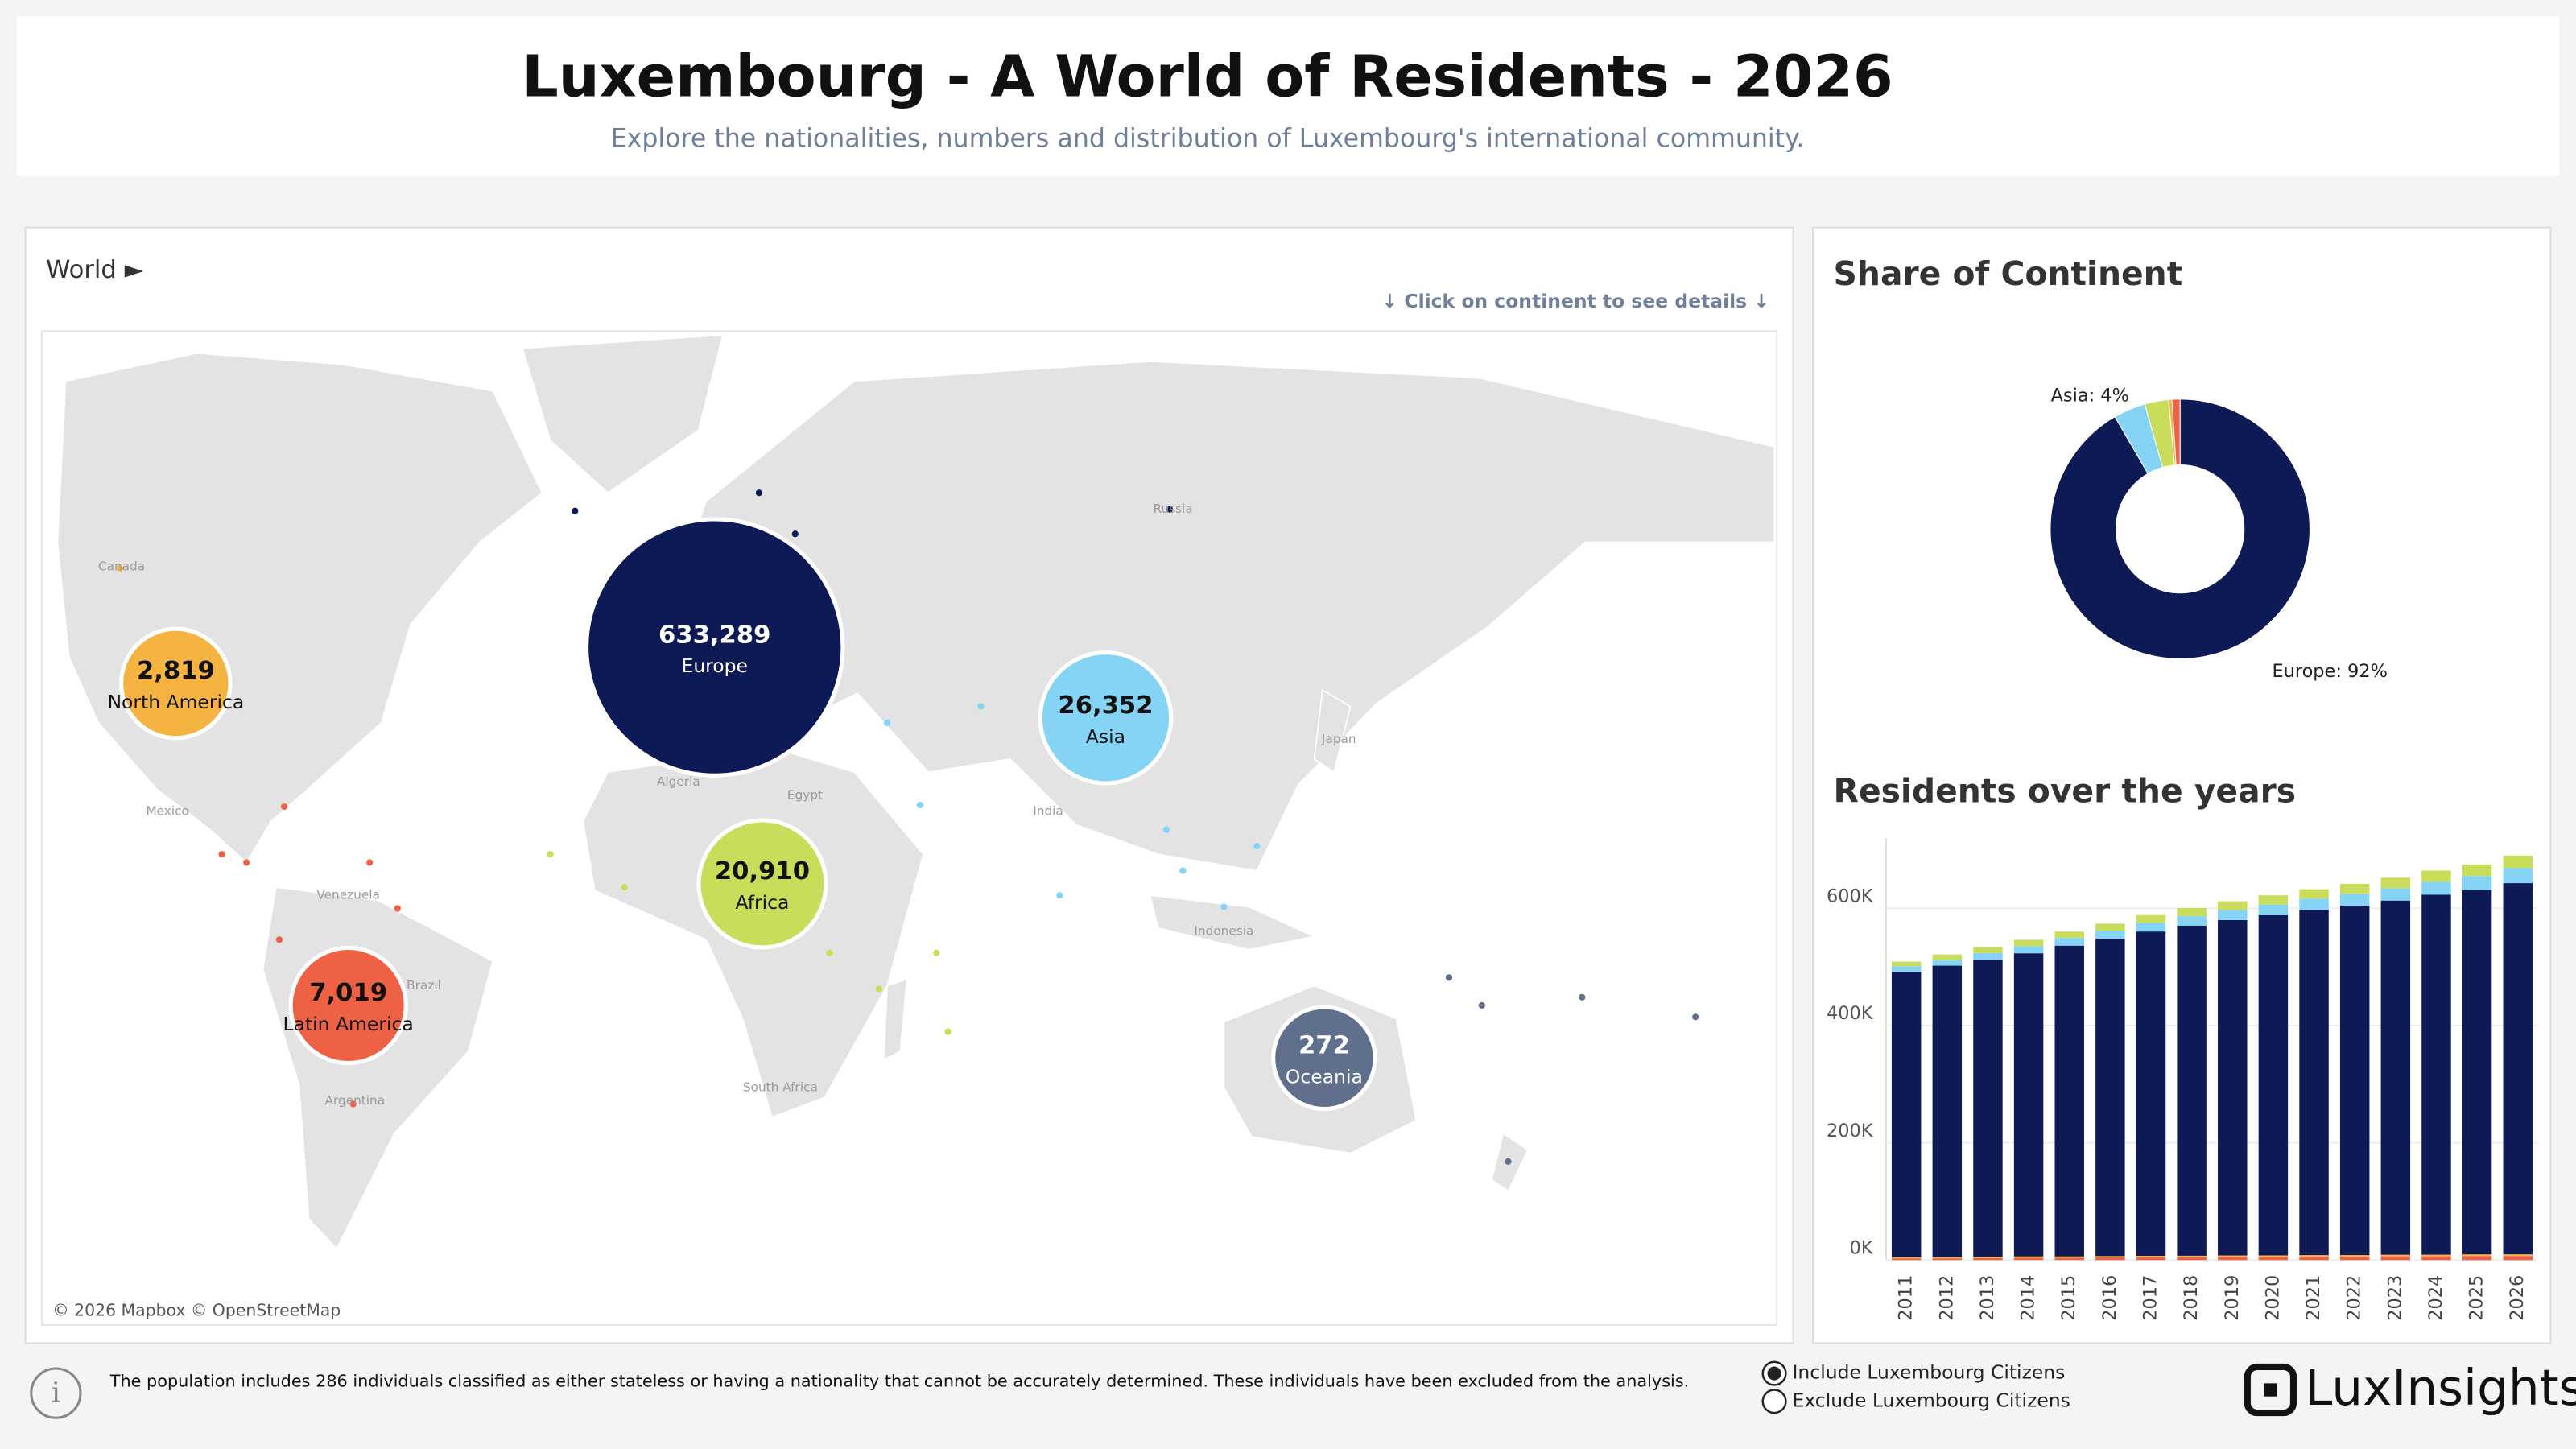 This screenshot has height=1449, width=2576. I want to click on y-tick-label: 400K, so click(1851, 1013).